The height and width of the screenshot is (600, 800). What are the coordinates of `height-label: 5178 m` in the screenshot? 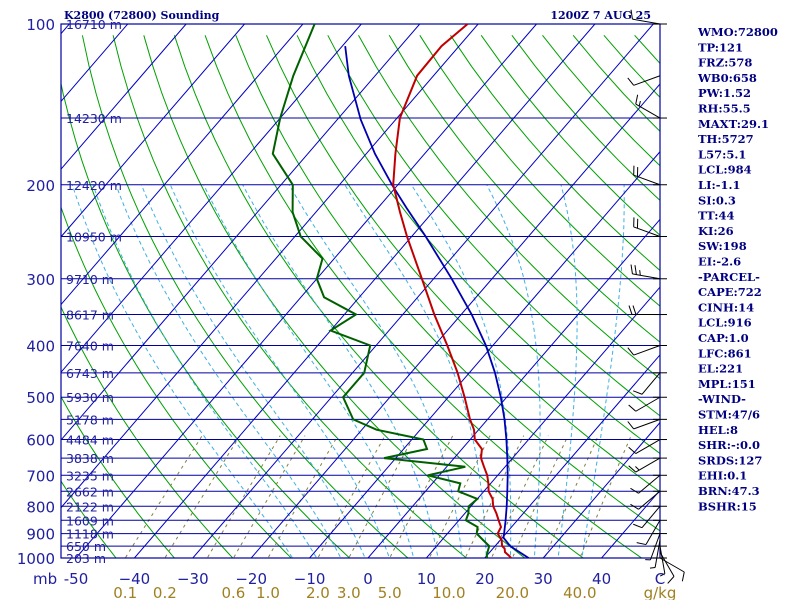 It's located at (90, 419).